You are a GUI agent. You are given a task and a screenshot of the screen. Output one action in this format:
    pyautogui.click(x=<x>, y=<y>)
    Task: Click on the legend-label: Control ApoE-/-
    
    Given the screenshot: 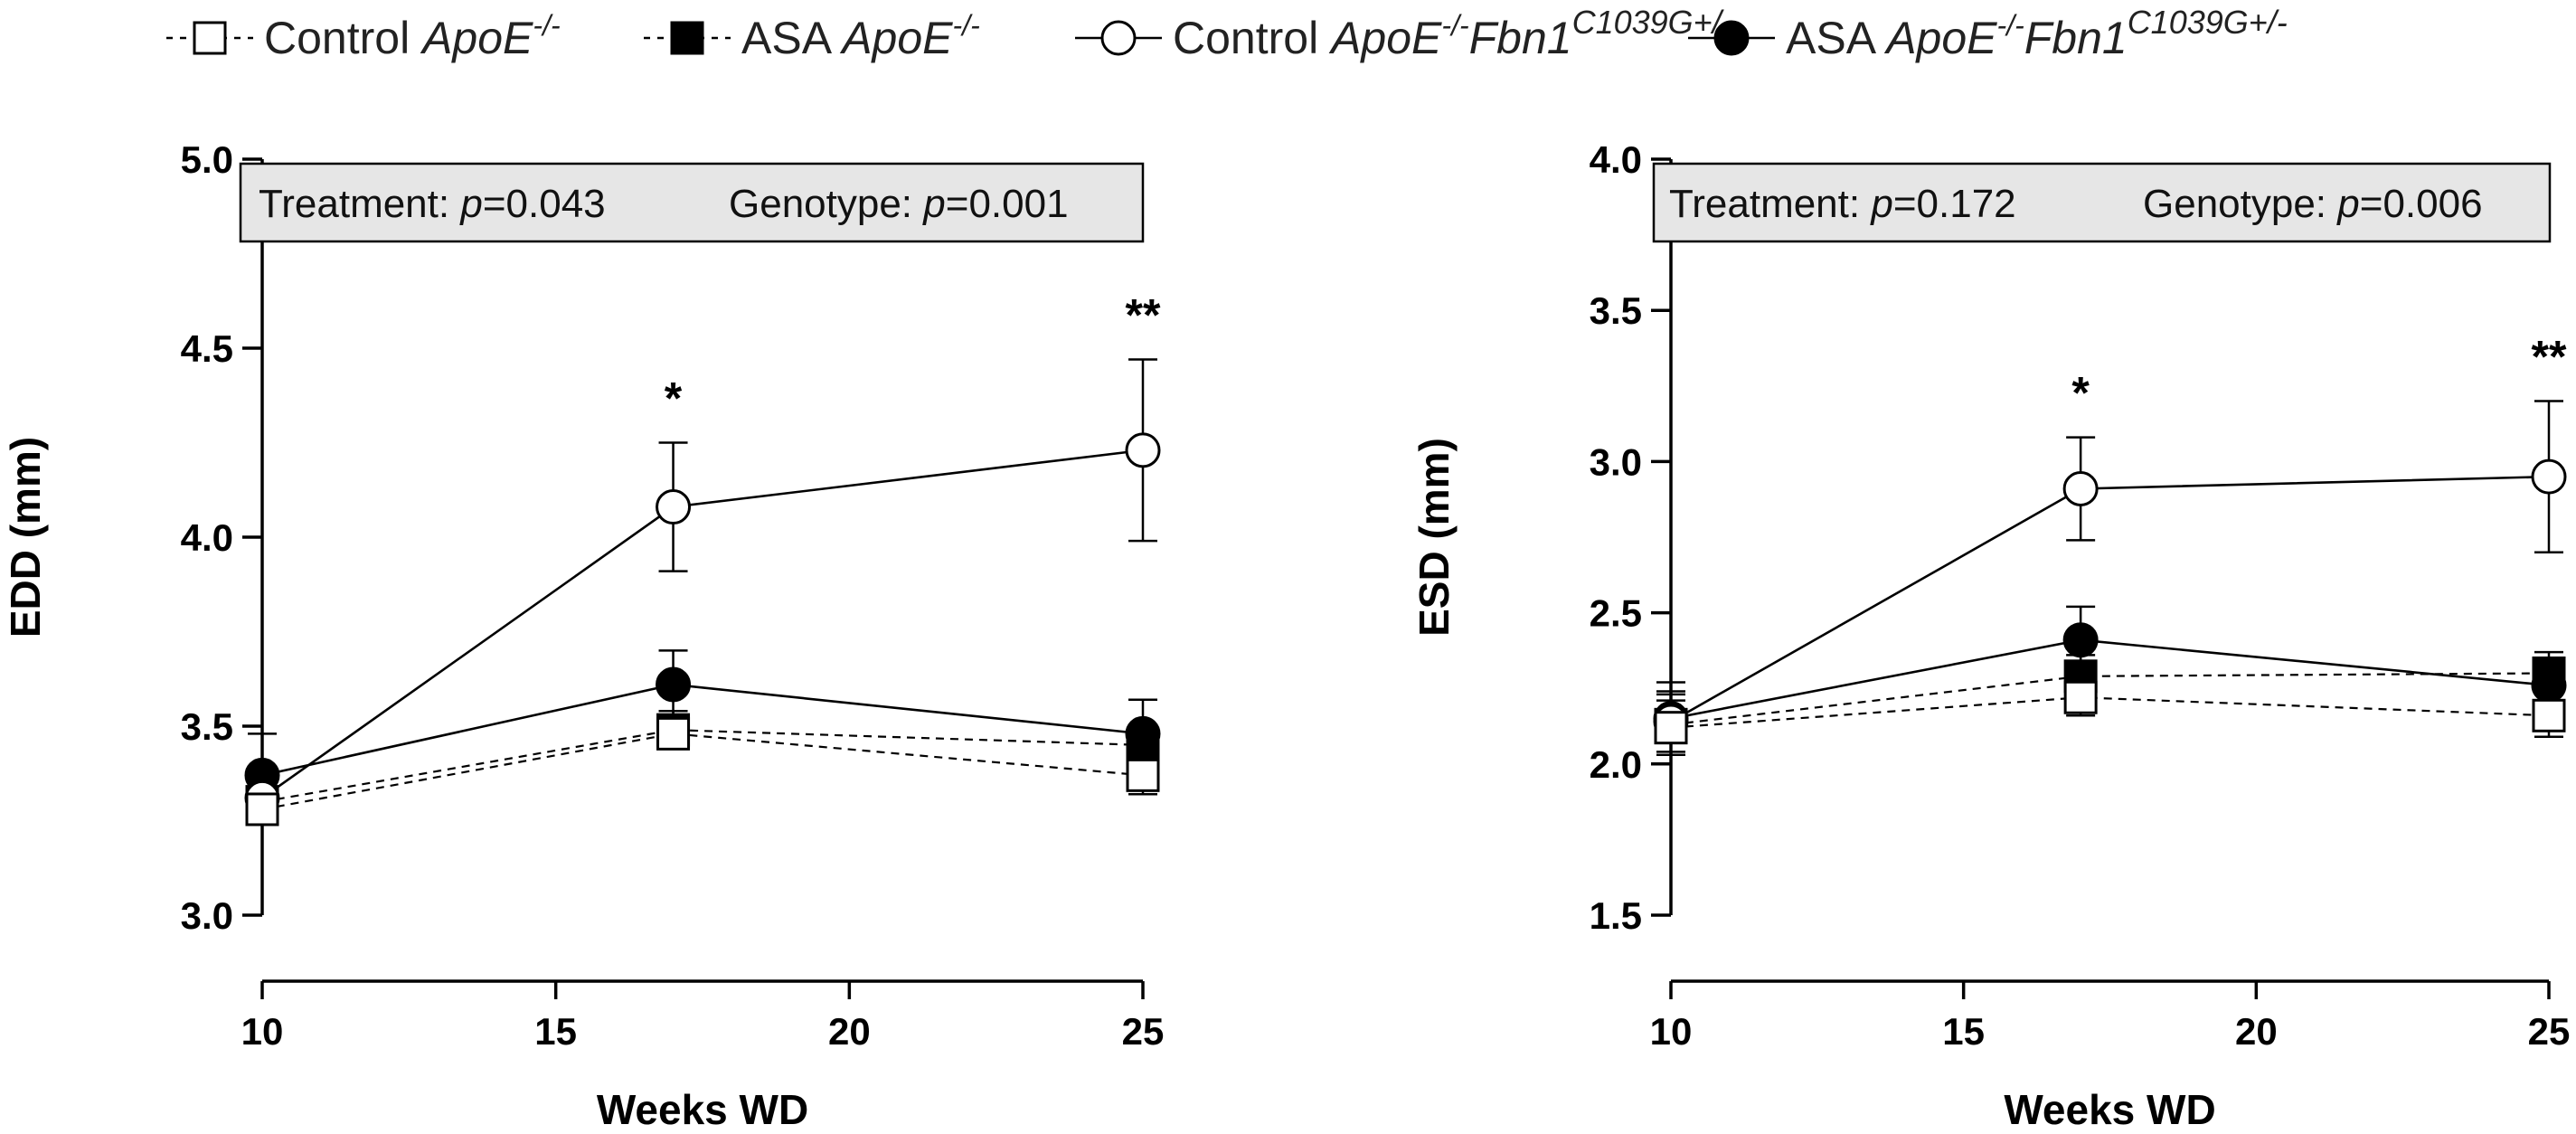 What is the action you would take?
    pyautogui.click(x=412, y=36)
    